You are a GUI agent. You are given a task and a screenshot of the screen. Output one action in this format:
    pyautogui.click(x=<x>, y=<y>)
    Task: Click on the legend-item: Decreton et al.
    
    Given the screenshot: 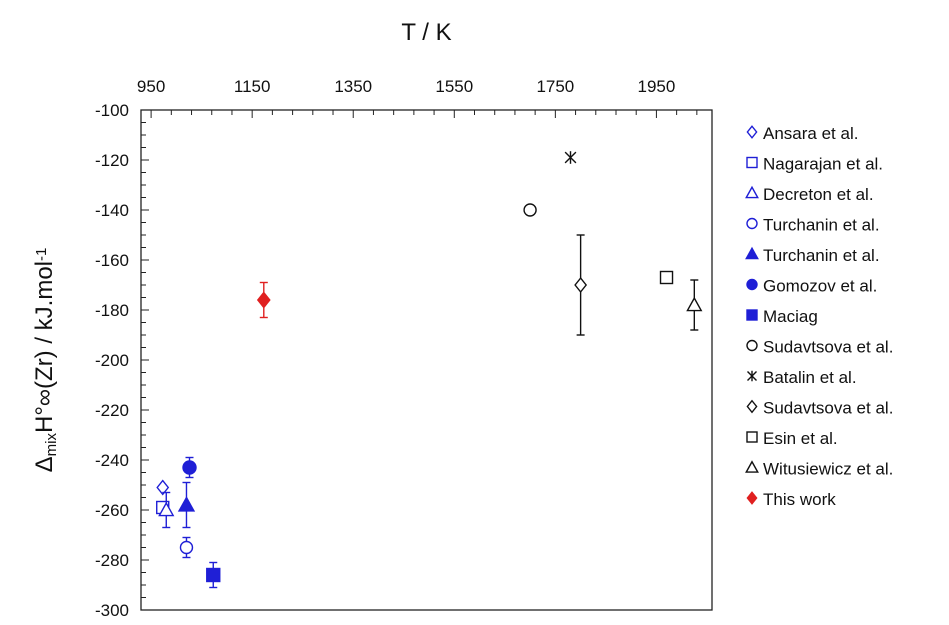 What is the action you would take?
    pyautogui.click(x=809, y=194)
    